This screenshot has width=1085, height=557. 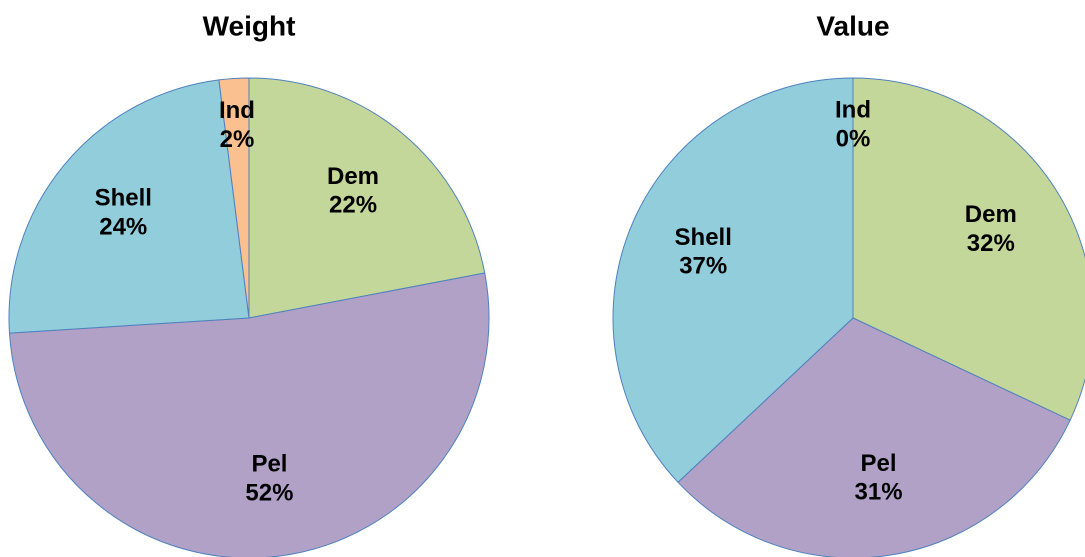 I want to click on slice-percent: 32%, so click(x=991, y=243).